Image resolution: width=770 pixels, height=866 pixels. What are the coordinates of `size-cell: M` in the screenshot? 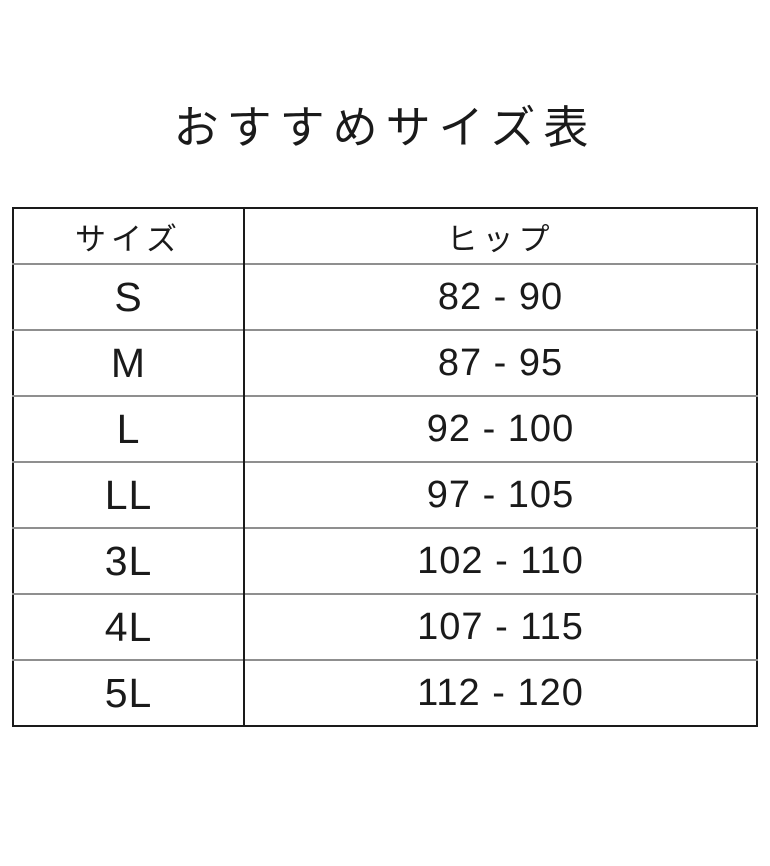 It's located at (128, 362).